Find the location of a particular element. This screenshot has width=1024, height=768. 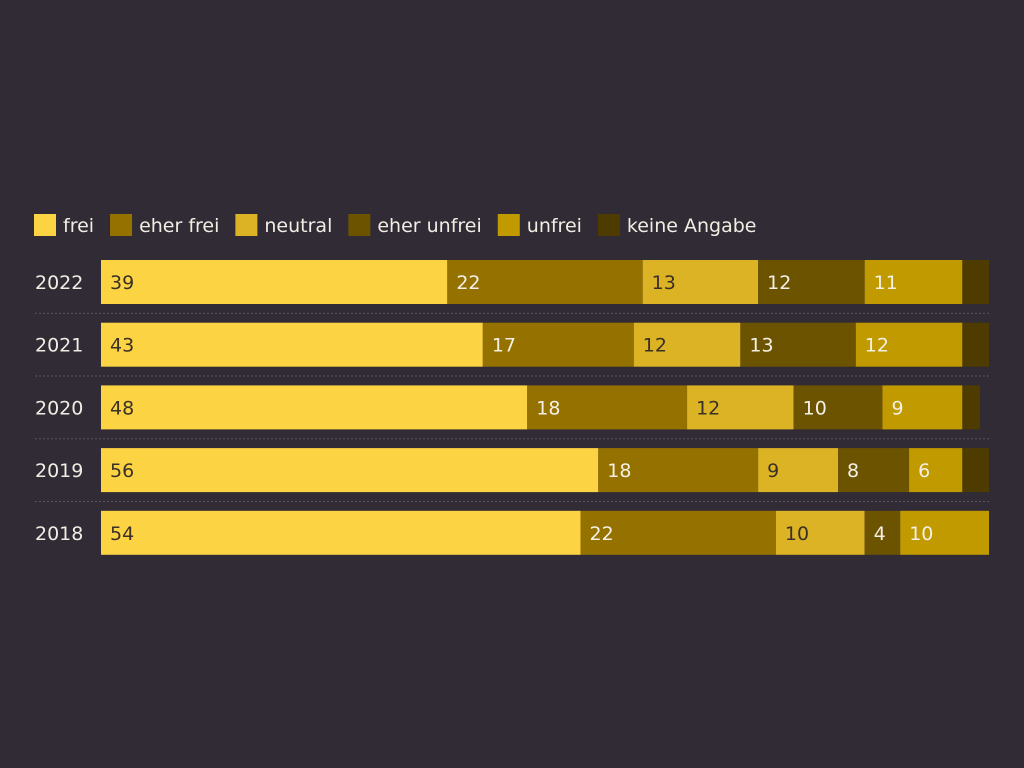

bar-row-2022: 2022 39 22 13 12 11 is located at coordinates (512, 282).